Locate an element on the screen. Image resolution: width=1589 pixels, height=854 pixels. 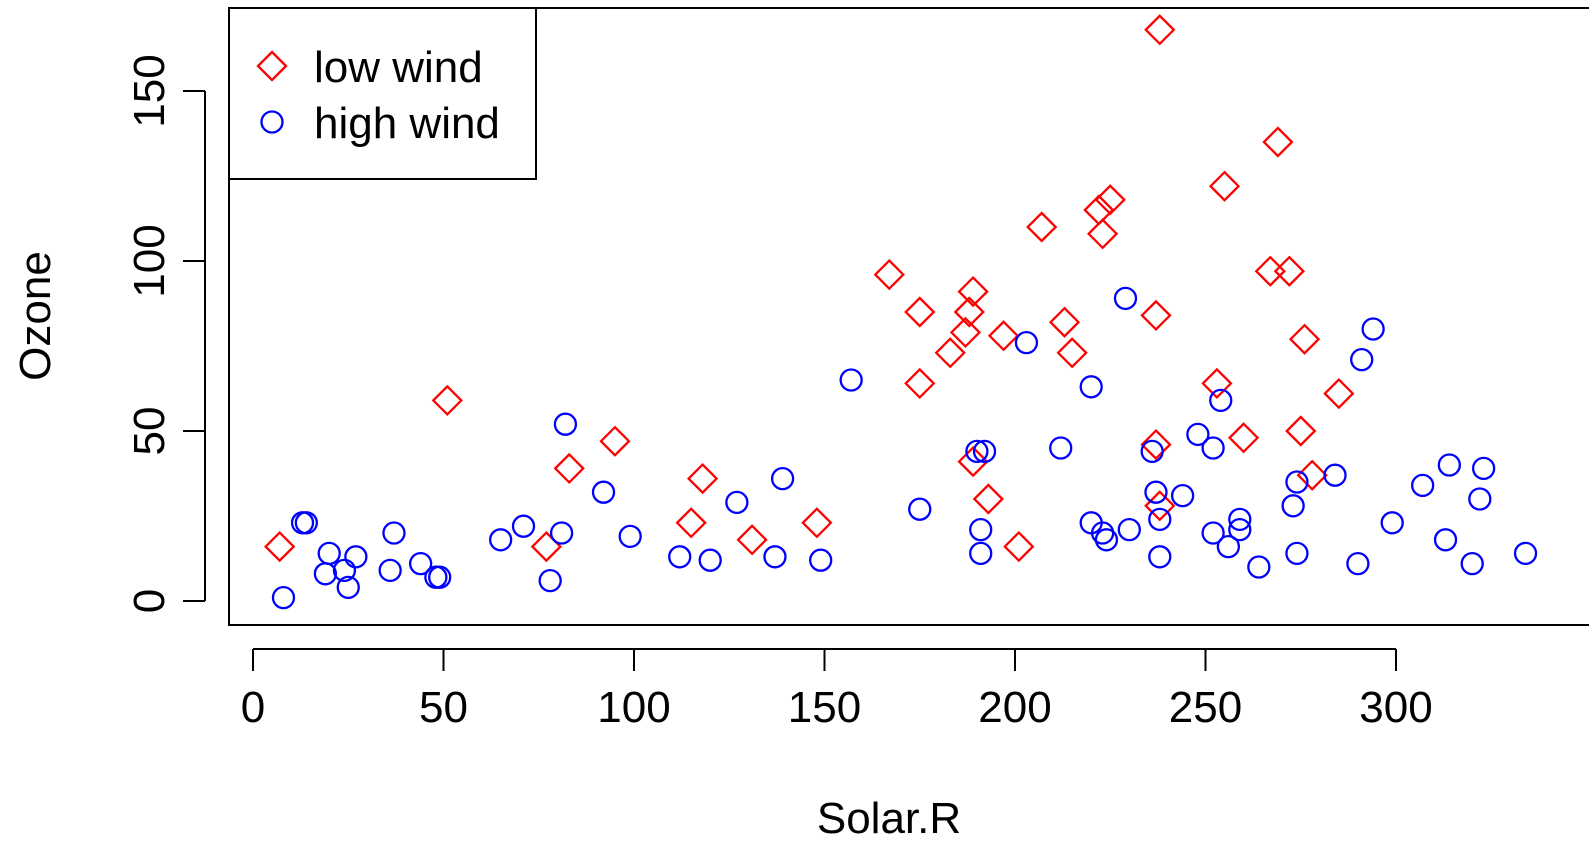
x-axis-label: Solar.R is located at coordinates (889, 818).